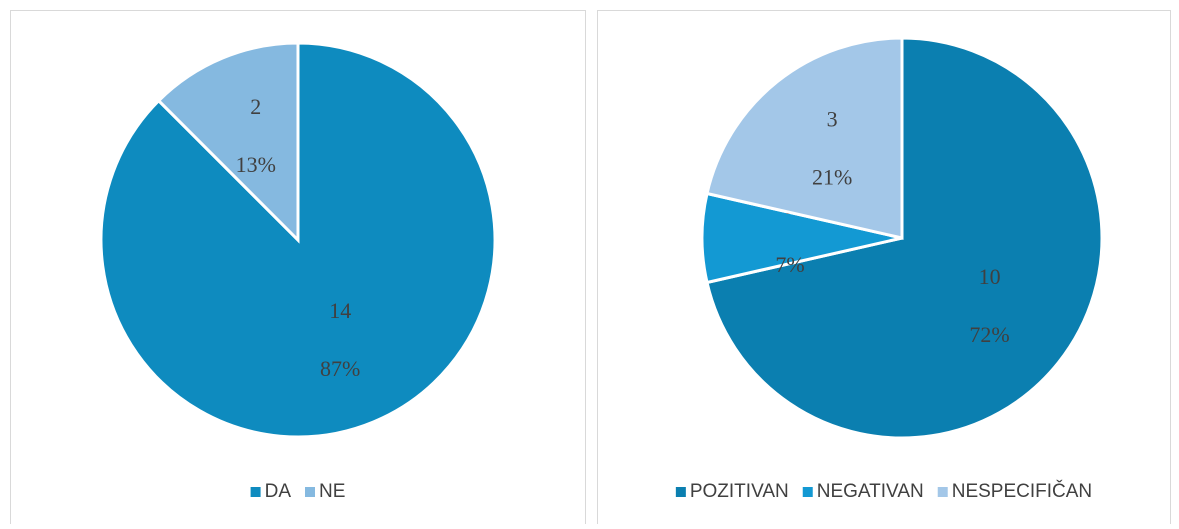 The image size is (1179, 529). Describe the element at coordinates (332, 491) in the screenshot. I see `legend-label: NE` at that location.